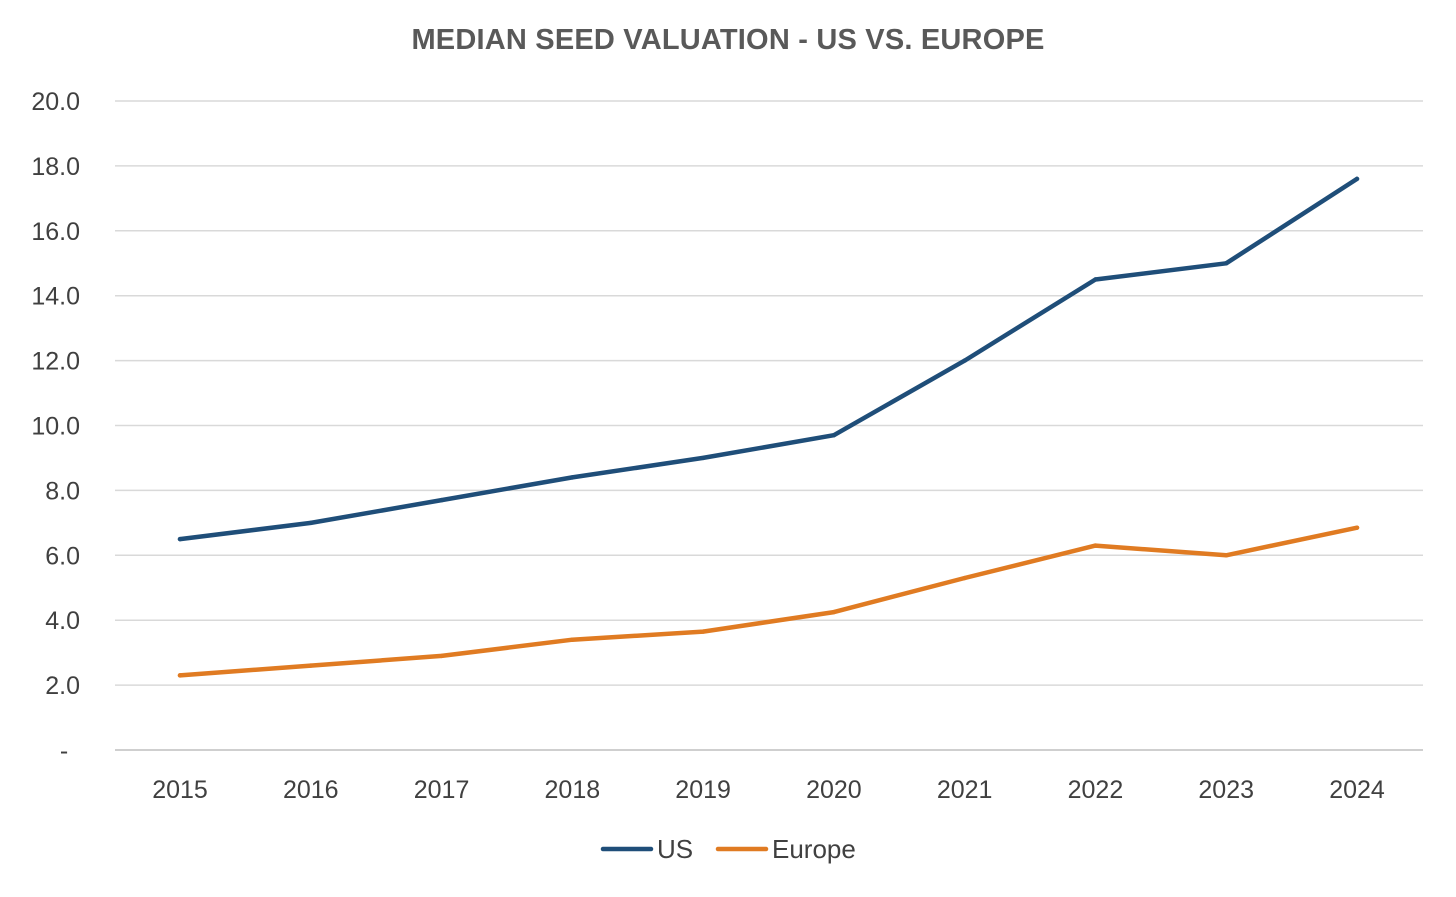  What do you see at coordinates (180, 790) in the screenshot?
I see `x-tick-label: 2015` at bounding box center [180, 790].